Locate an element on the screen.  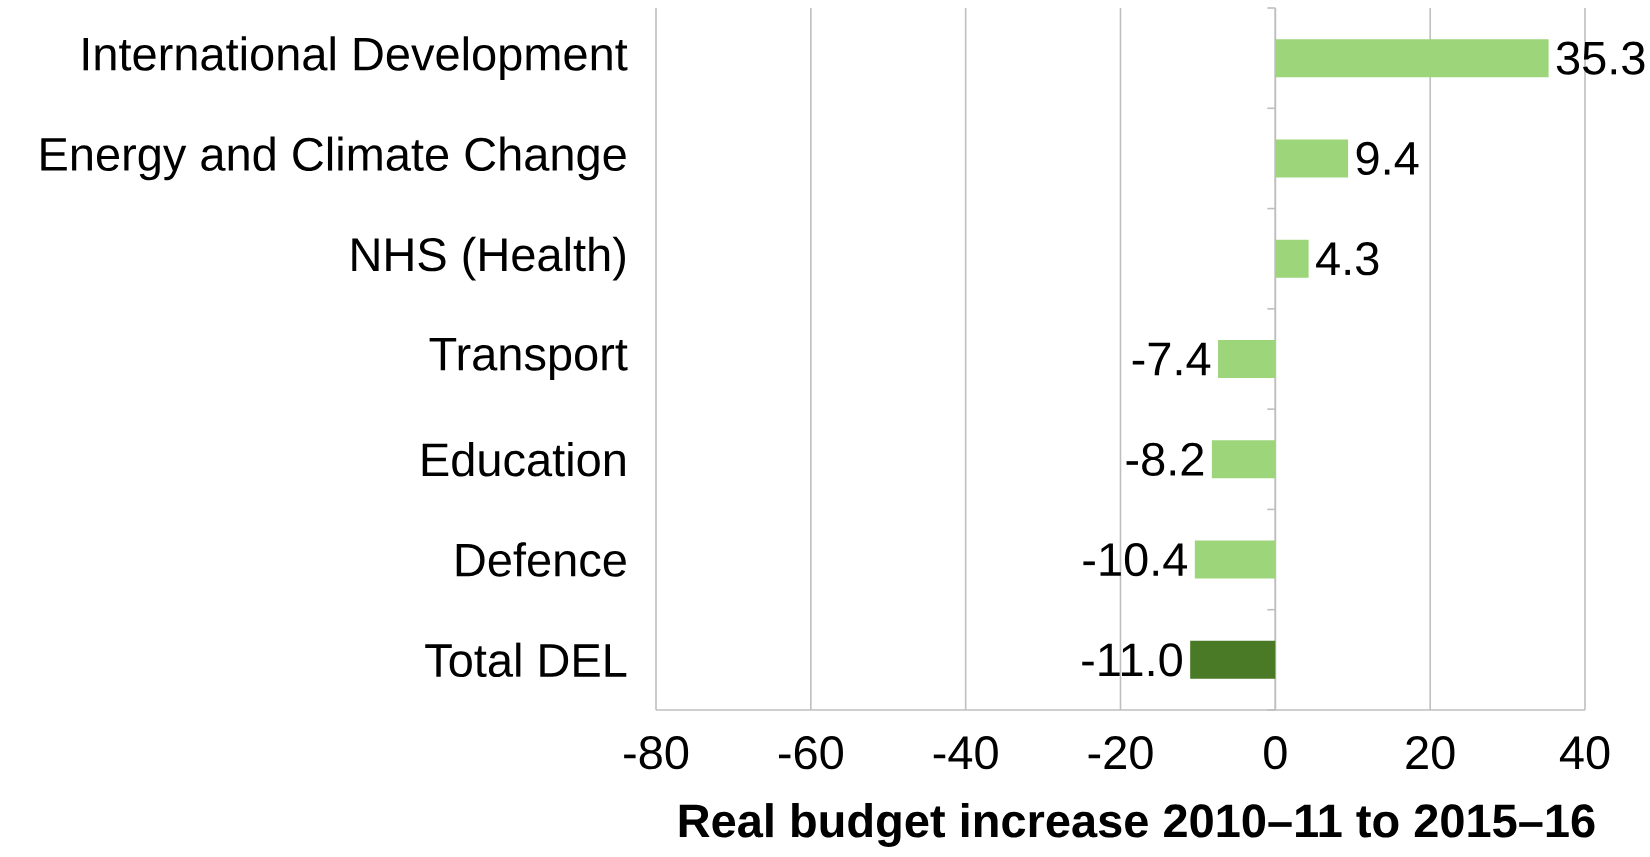
x-tick-label: 0 is located at coordinates (1275, 753).